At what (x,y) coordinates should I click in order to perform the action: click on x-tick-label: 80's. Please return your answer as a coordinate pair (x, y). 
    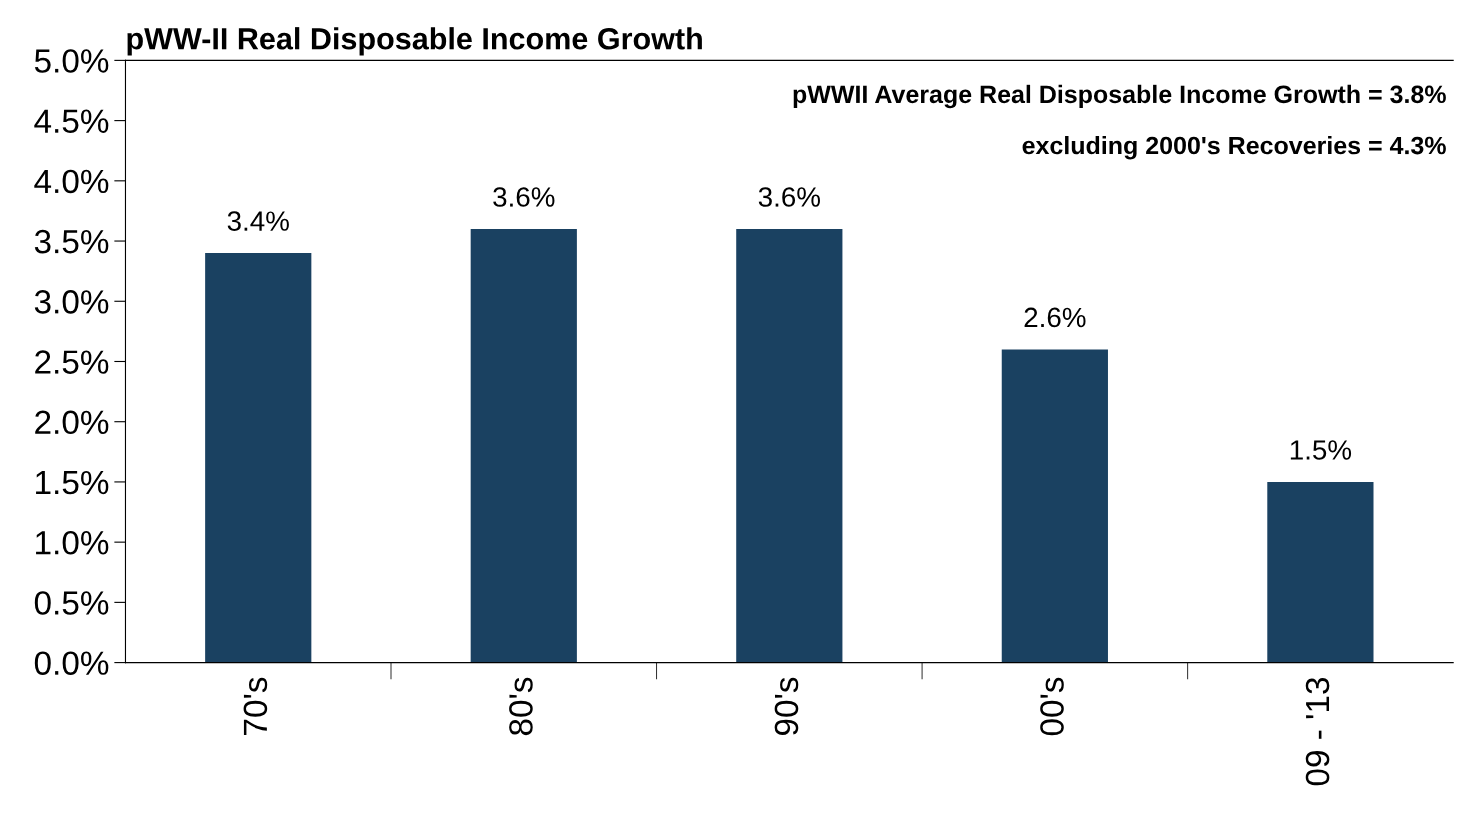
    Looking at the image, I should click on (521, 706).